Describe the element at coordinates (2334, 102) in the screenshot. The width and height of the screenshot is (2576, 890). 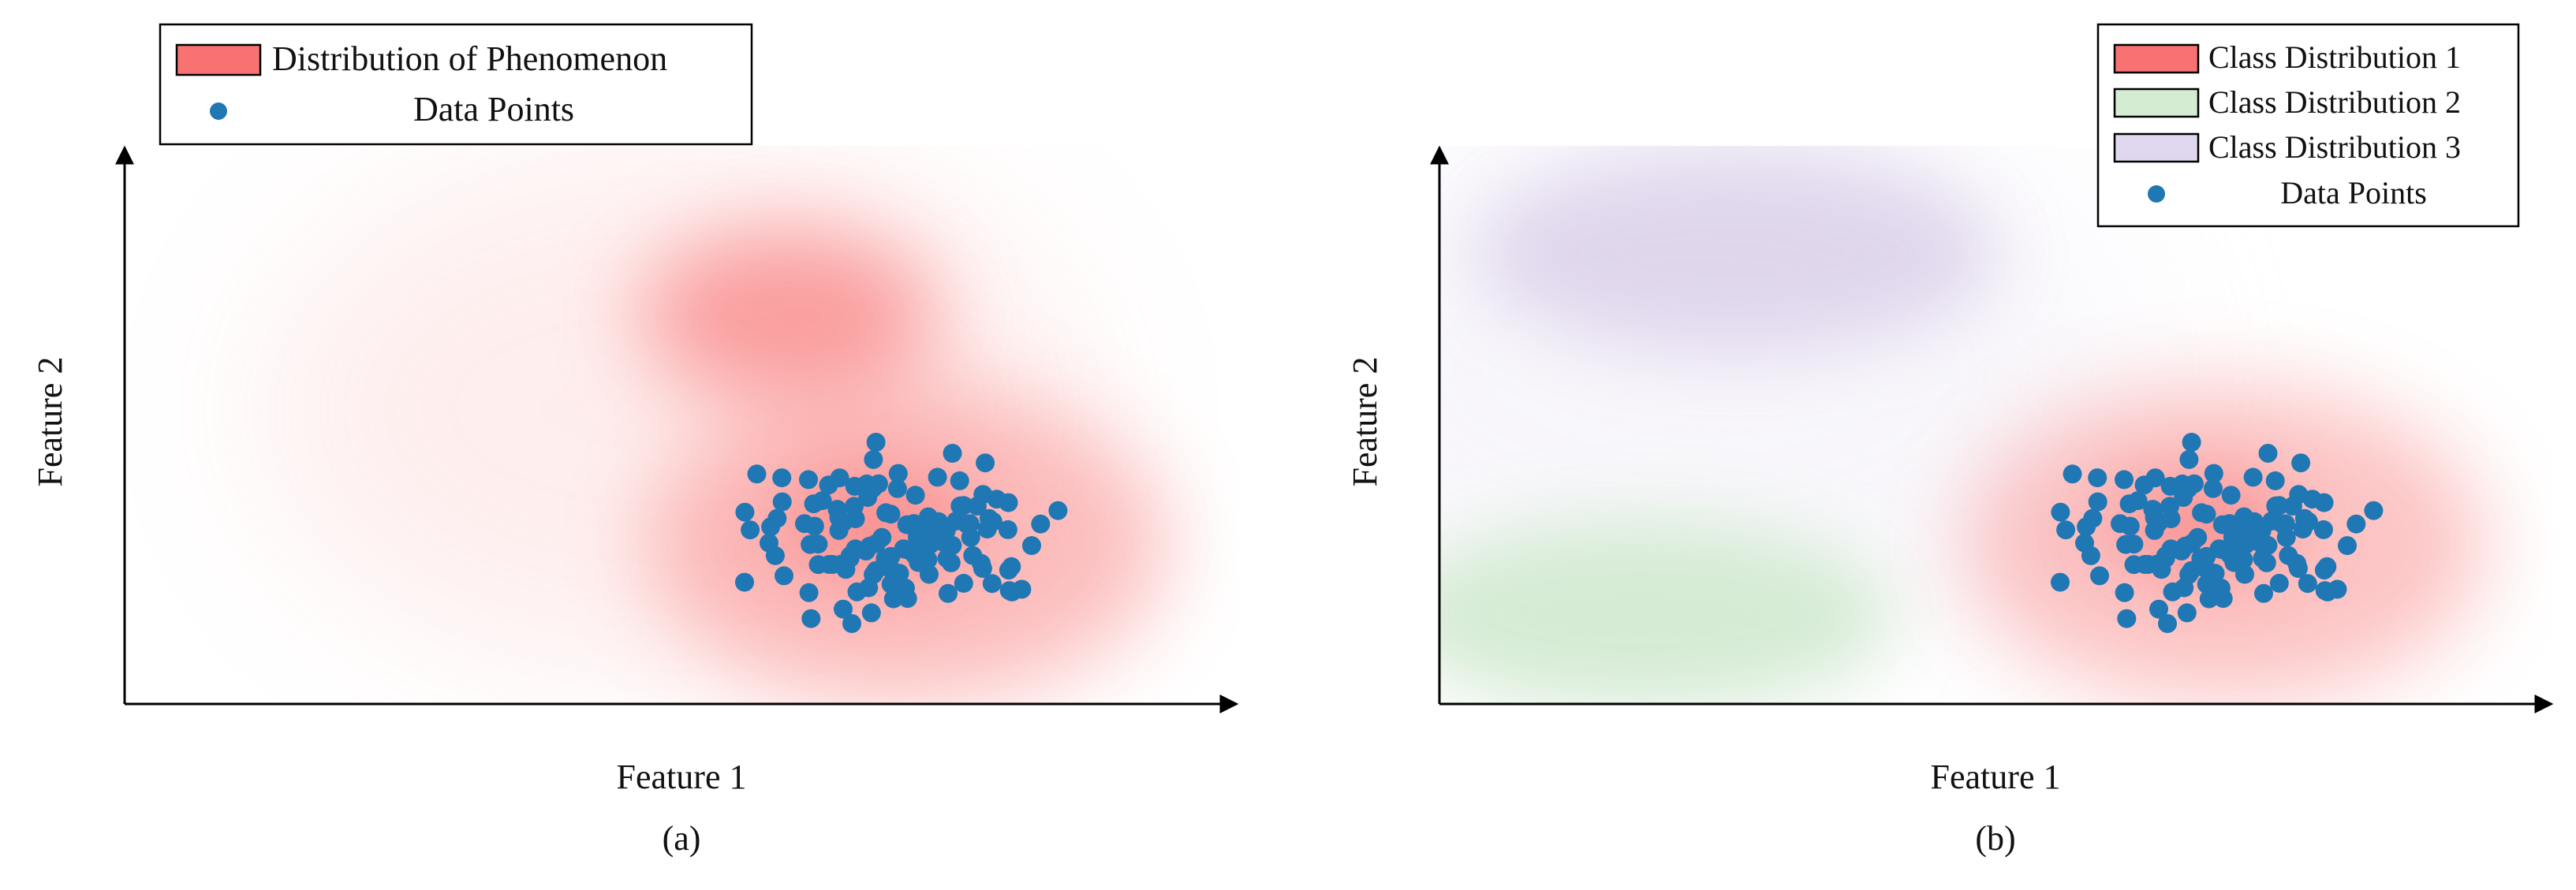
I see `legend-label-class-2: Class Distribution 2` at that location.